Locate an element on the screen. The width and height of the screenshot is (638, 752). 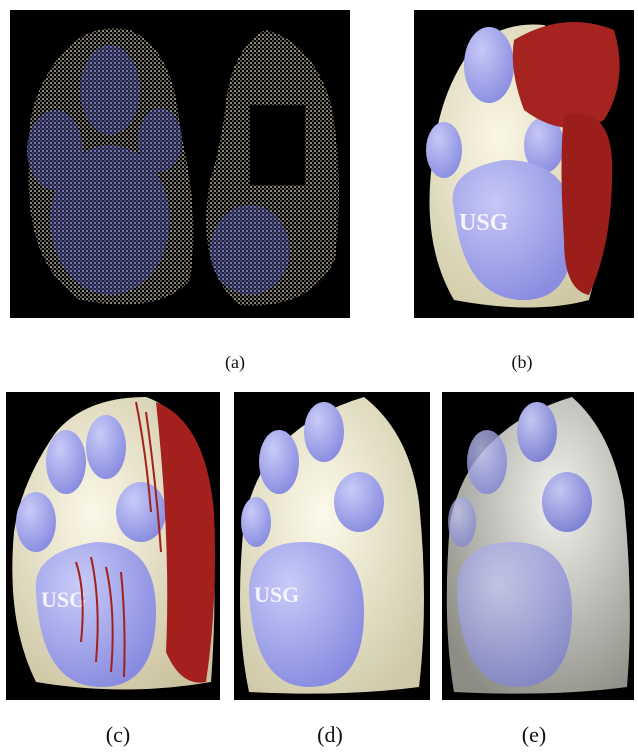
reconstructed-mesh-image: USG is located at coordinates (332, 545).